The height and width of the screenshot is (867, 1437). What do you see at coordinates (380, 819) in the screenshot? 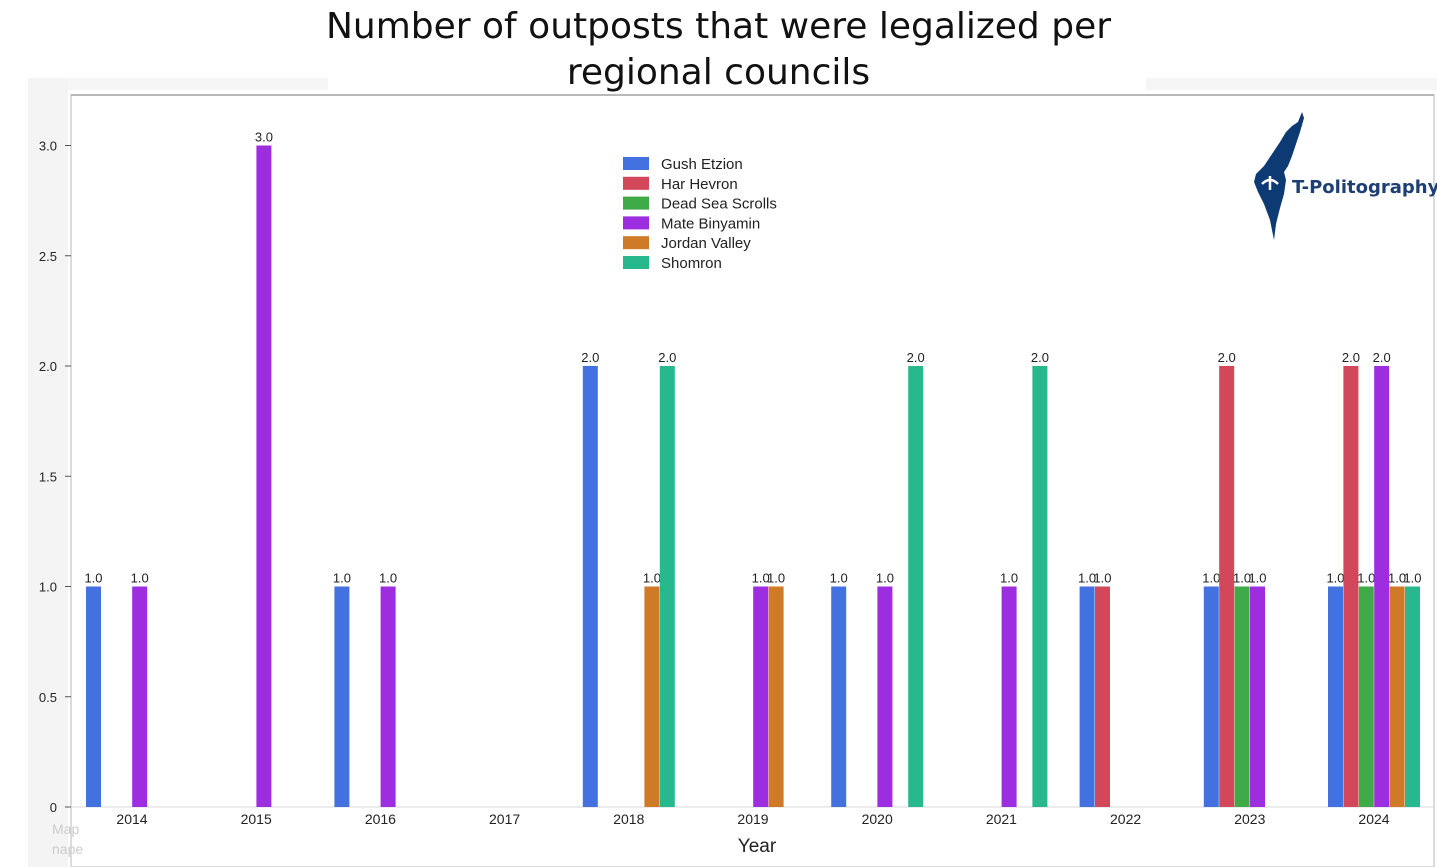
I see `x-tick-label: 2016` at bounding box center [380, 819].